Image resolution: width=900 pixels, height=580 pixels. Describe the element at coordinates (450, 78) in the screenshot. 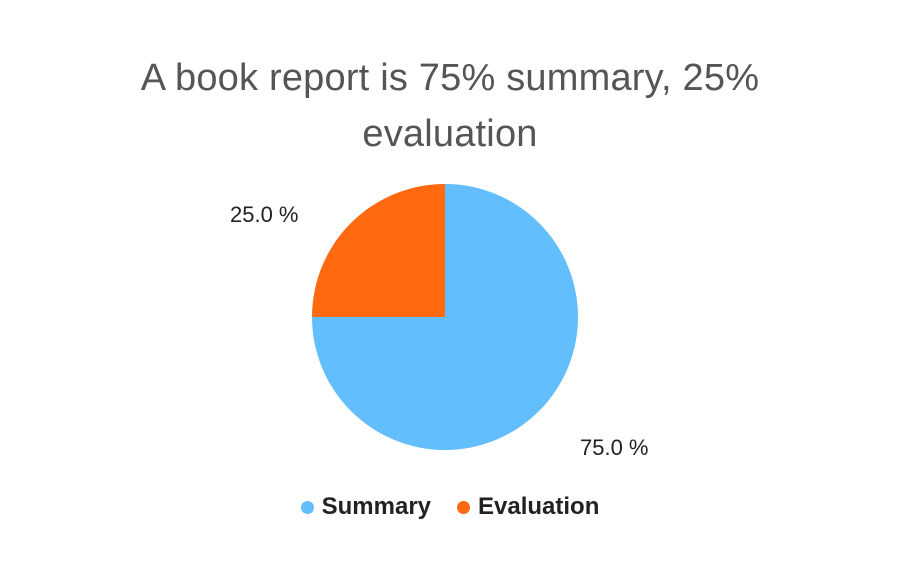

I see `chart-title-line-1: A book report is 75% summary, 25%` at that location.